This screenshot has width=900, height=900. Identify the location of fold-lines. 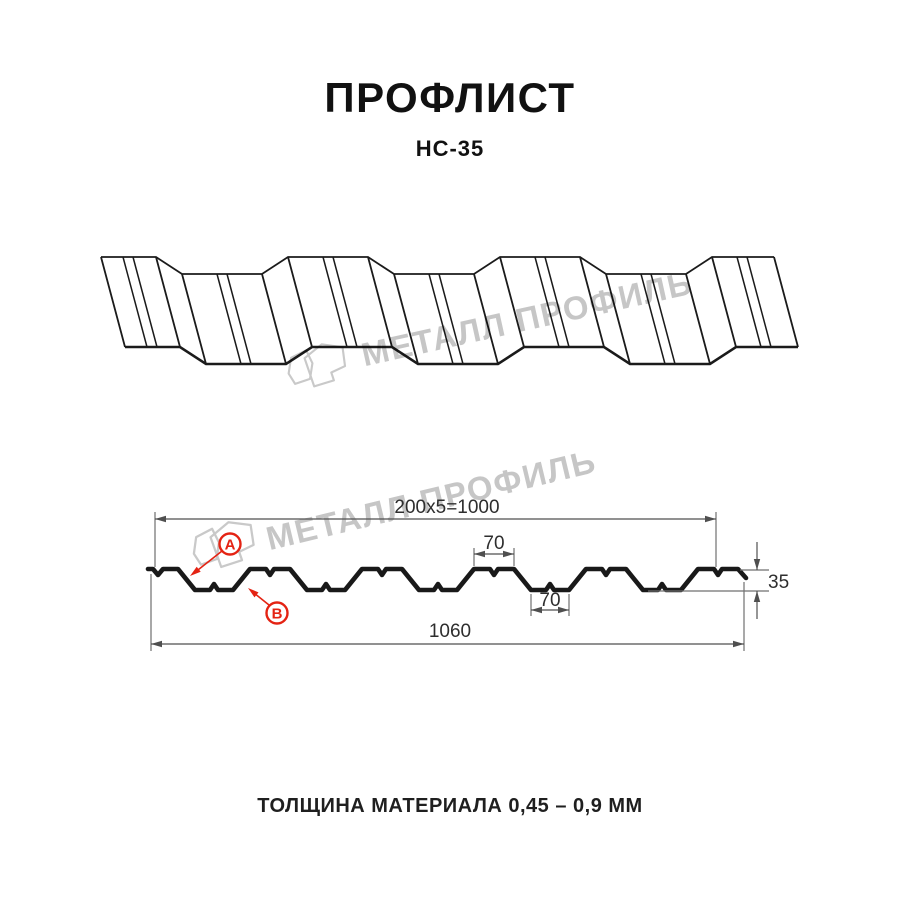
(449, 310).